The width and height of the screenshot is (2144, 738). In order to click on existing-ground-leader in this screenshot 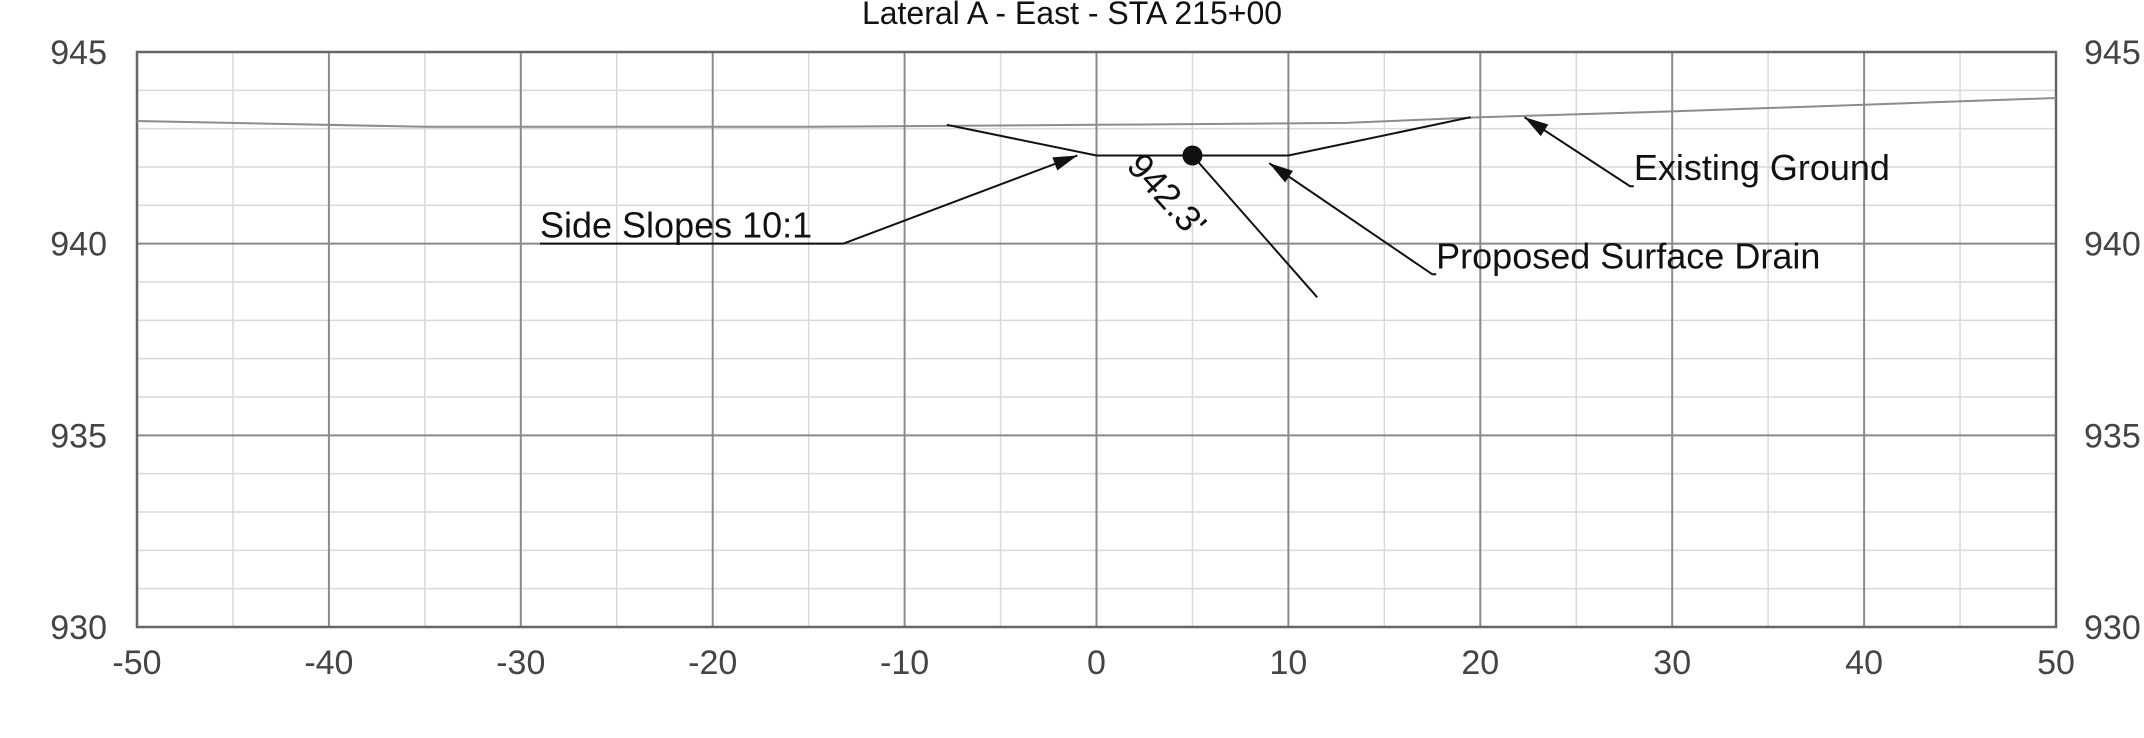, I will do `click(1578, 152)`.